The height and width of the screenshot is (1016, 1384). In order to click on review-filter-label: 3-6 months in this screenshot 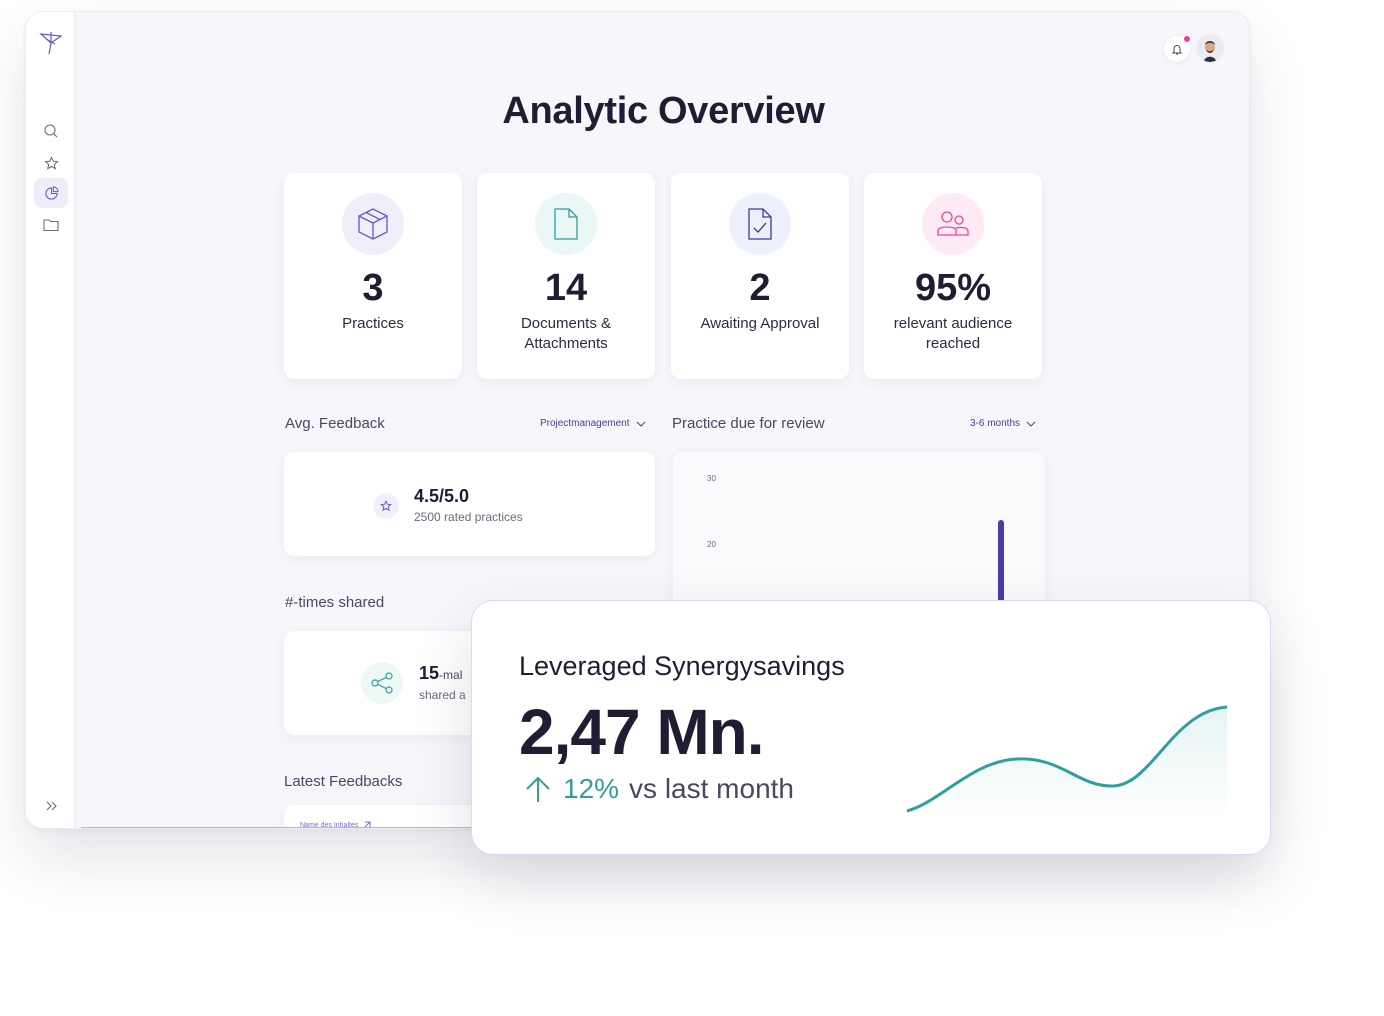, I will do `click(995, 423)`.